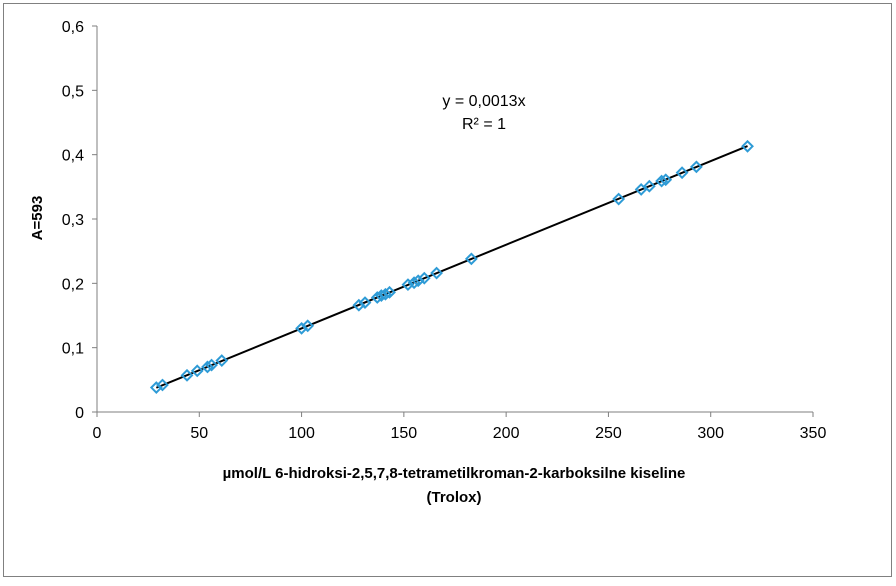  Describe the element at coordinates (506, 433) in the screenshot. I see `x-tick-label: 200` at that location.